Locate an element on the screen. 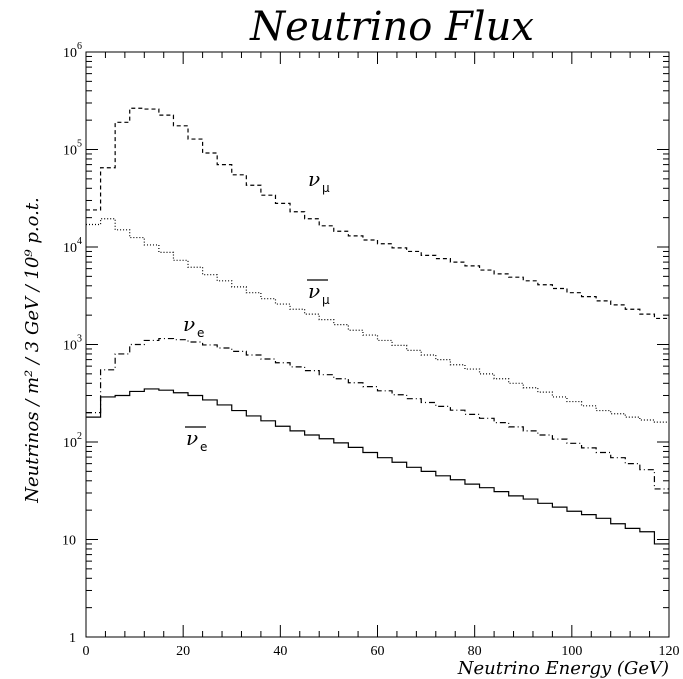 The image size is (683, 679). y-tick-label: 10 is located at coordinates (69, 541).